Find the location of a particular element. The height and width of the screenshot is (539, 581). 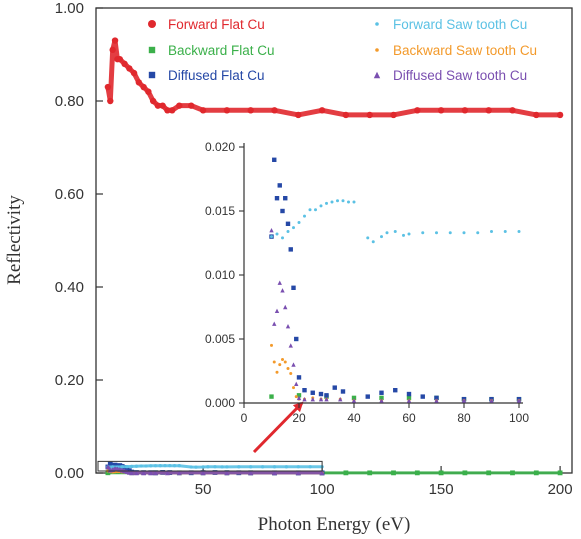

legend-label: Diffused Flat Cu is located at coordinates (216, 75).